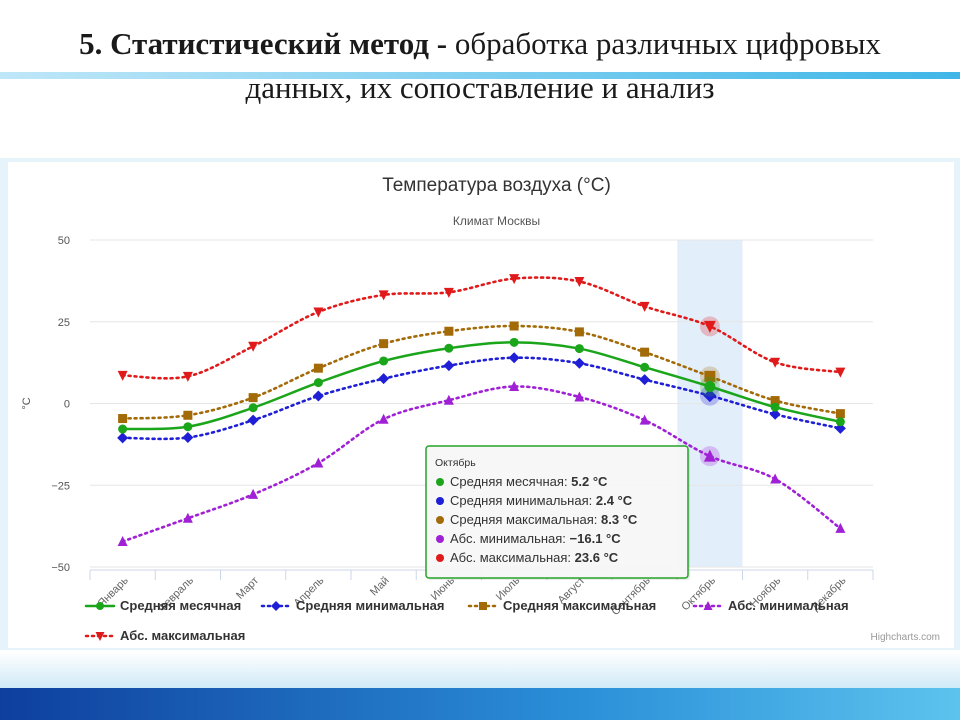 This screenshot has width=960, height=720. I want to click on bottom-accent-bar, so click(480, 704).